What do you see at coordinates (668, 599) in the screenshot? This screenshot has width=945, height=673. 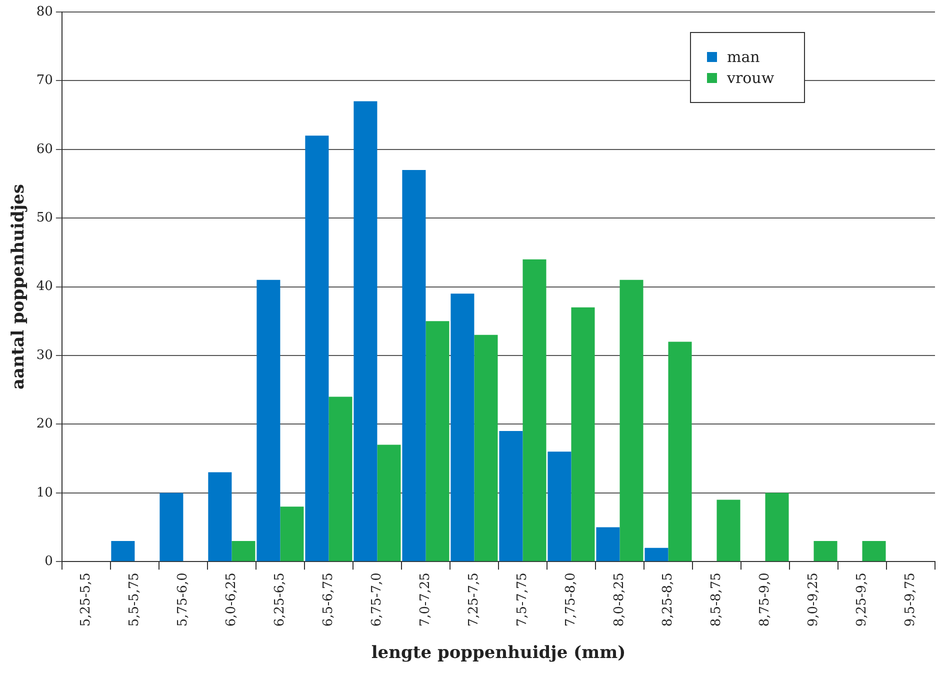 I see `x-tick-label: 8,25-8,5` at bounding box center [668, 599].